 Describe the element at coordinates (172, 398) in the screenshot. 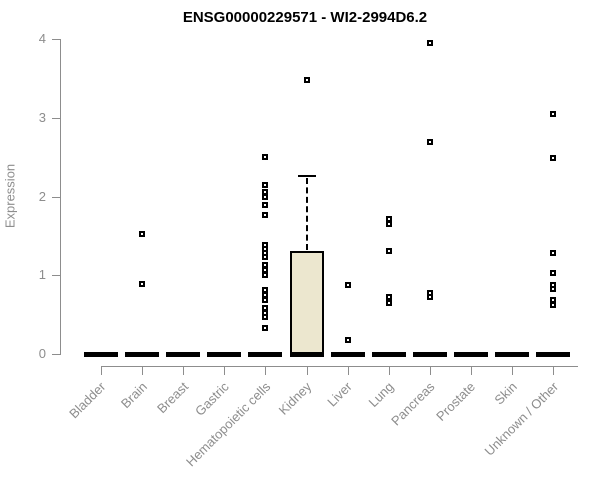

I see `x-tick-label: Breast` at that location.